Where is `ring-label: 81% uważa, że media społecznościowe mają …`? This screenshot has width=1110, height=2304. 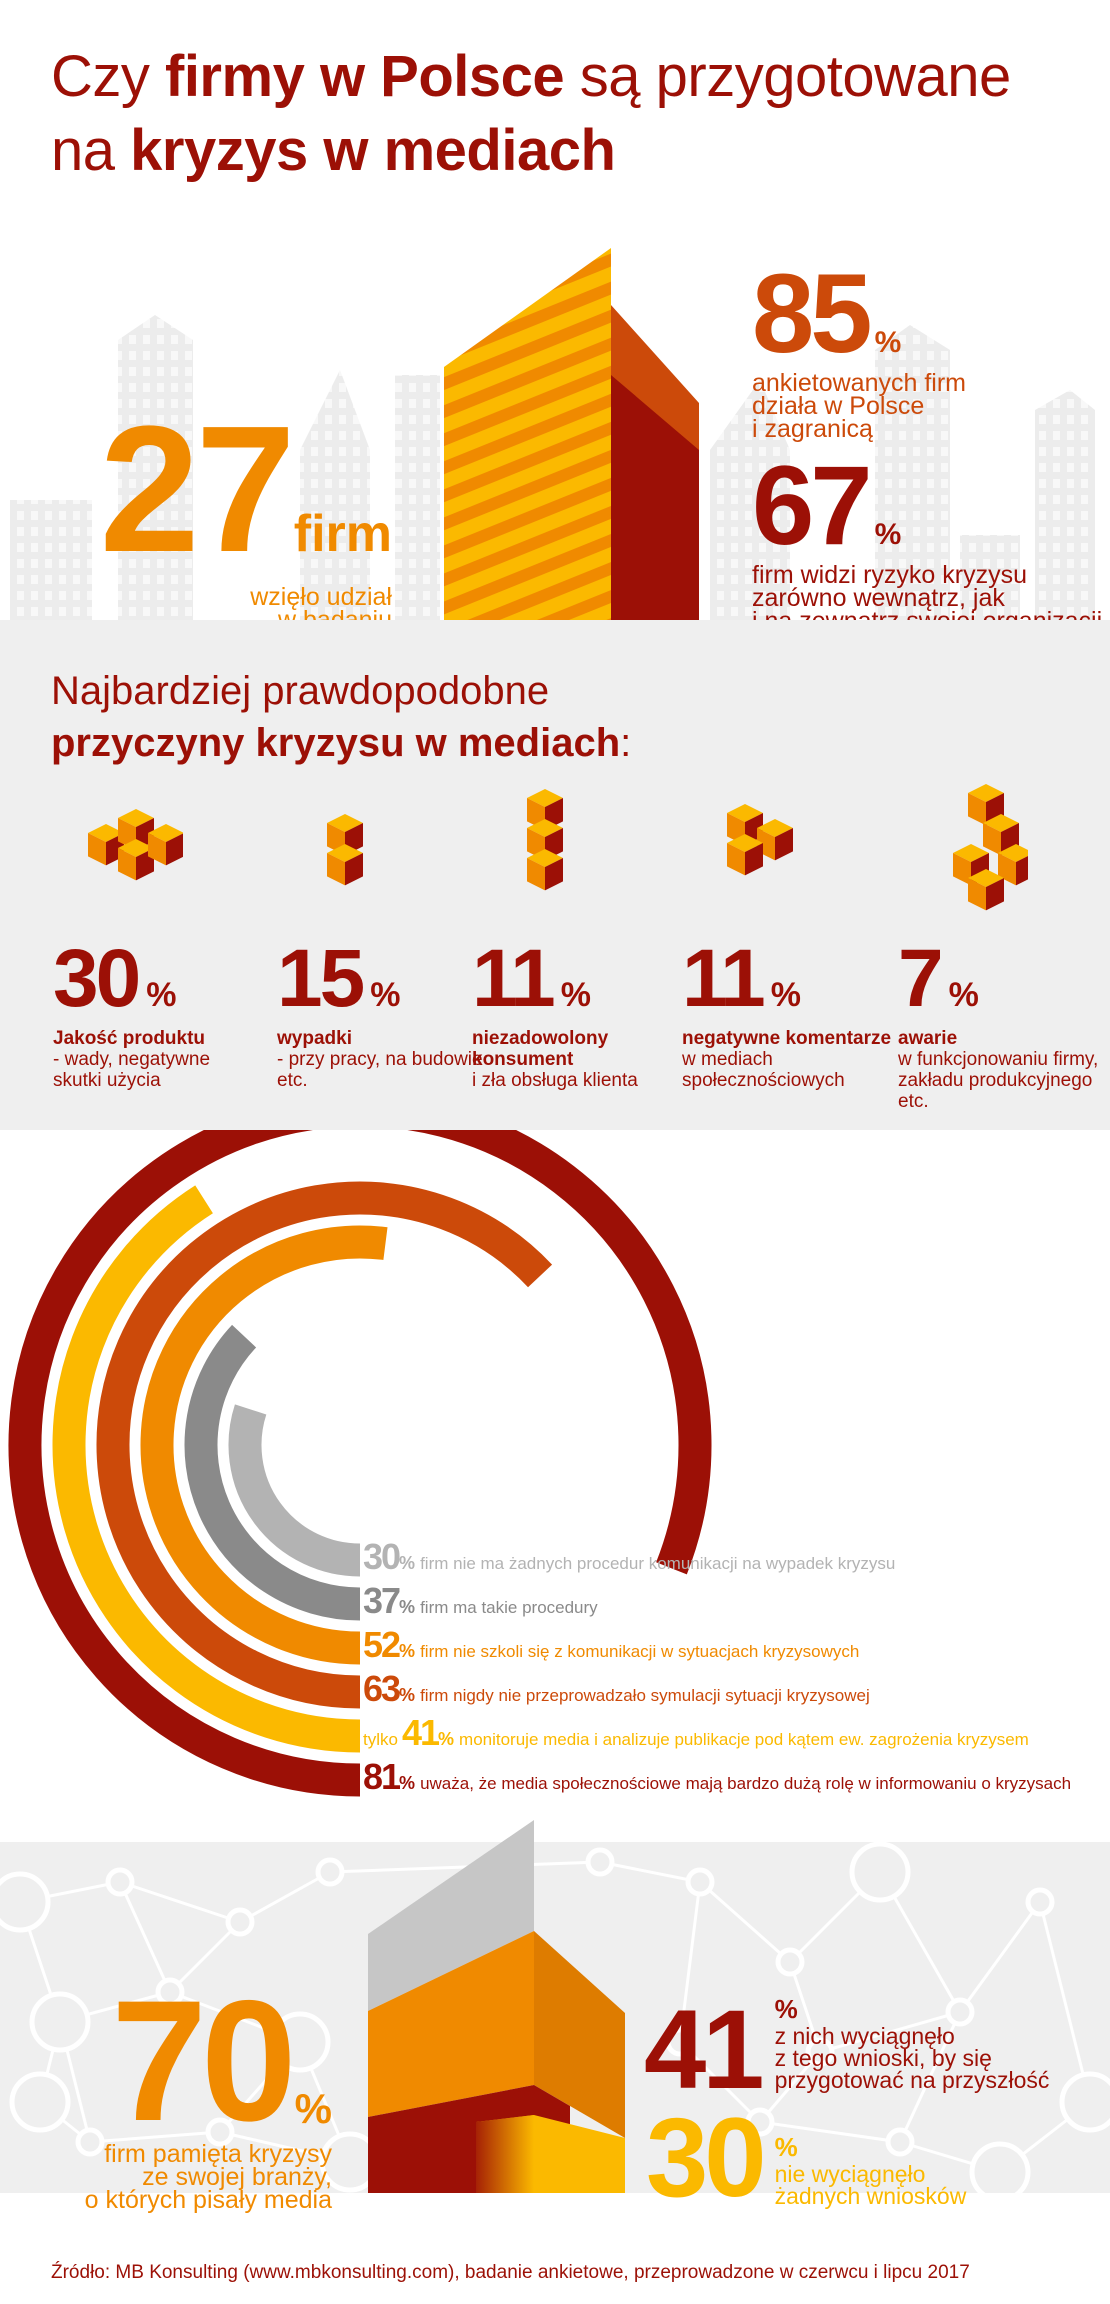 ring-label: 81% uważa, że media społecznościowe mają … is located at coordinates (717, 1776).